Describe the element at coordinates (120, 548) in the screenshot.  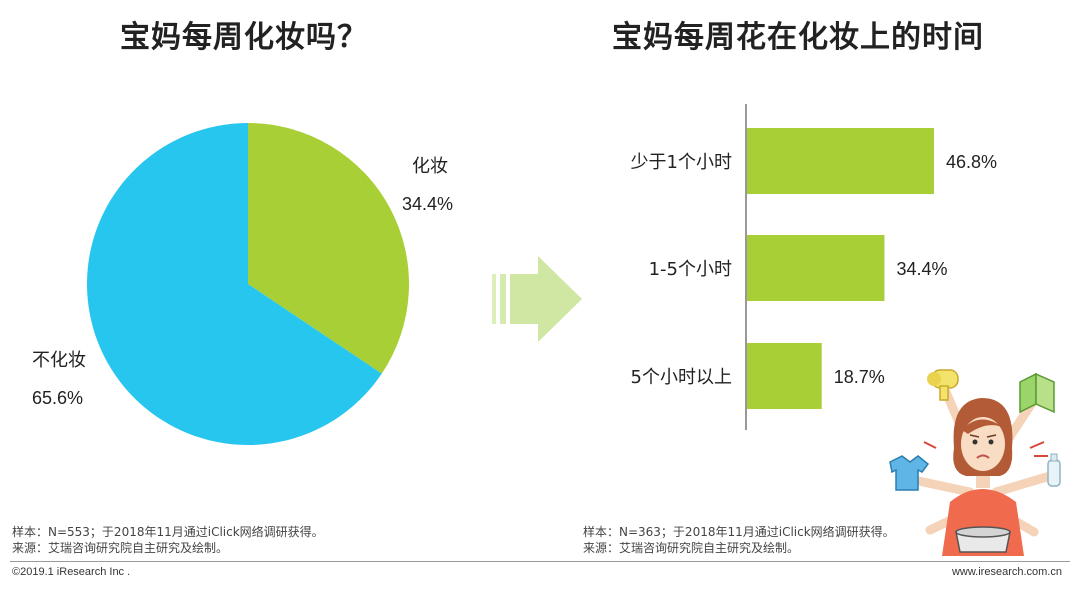
I see `left-source-note: 来源：艾瑞咨询研究院自主研究及绘制。` at that location.